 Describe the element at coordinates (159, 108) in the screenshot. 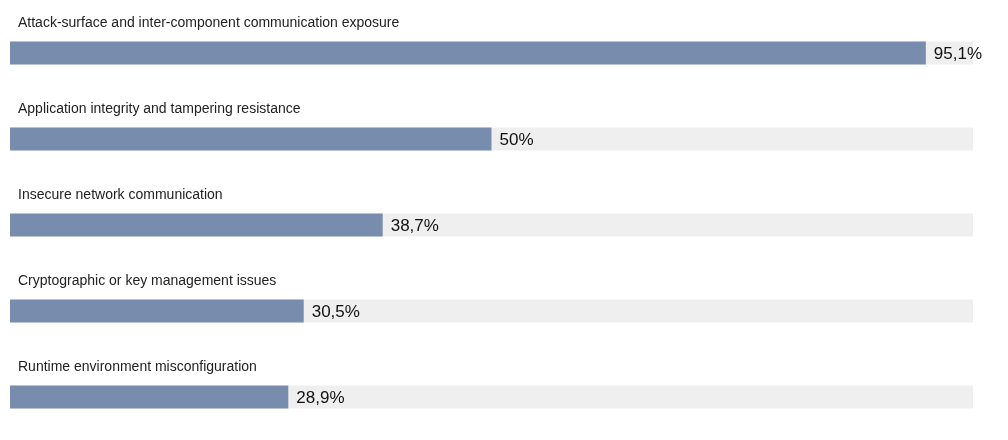

I see `y-tick-label: Application integrity and tampering resistance` at that location.